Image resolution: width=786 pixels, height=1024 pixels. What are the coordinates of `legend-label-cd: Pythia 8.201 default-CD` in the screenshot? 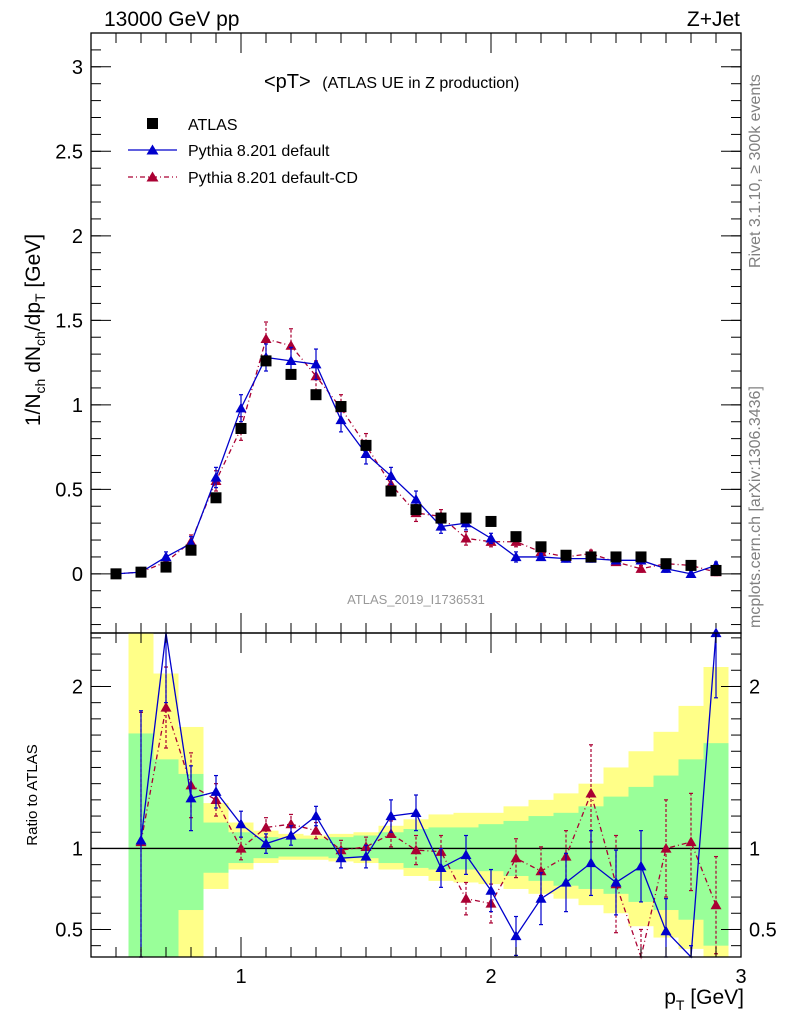 It's located at (273, 178).